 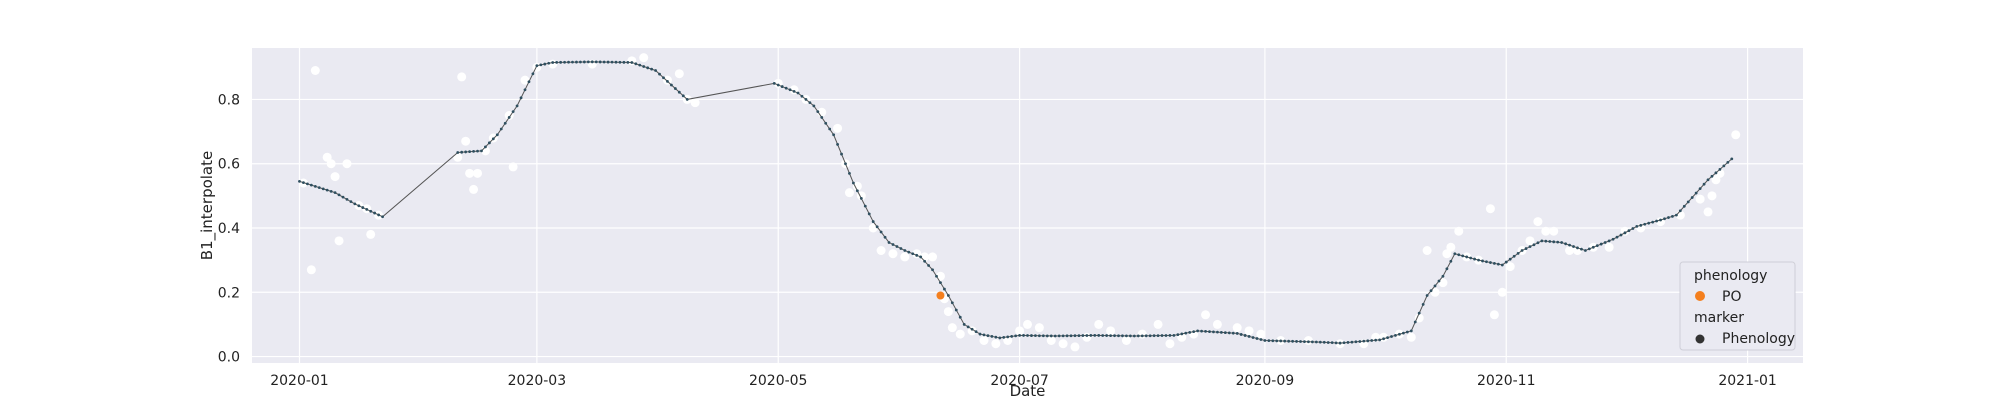 What do you see at coordinates (778, 381) in the screenshot?
I see `x-tick-label: 2020-05` at bounding box center [778, 381].